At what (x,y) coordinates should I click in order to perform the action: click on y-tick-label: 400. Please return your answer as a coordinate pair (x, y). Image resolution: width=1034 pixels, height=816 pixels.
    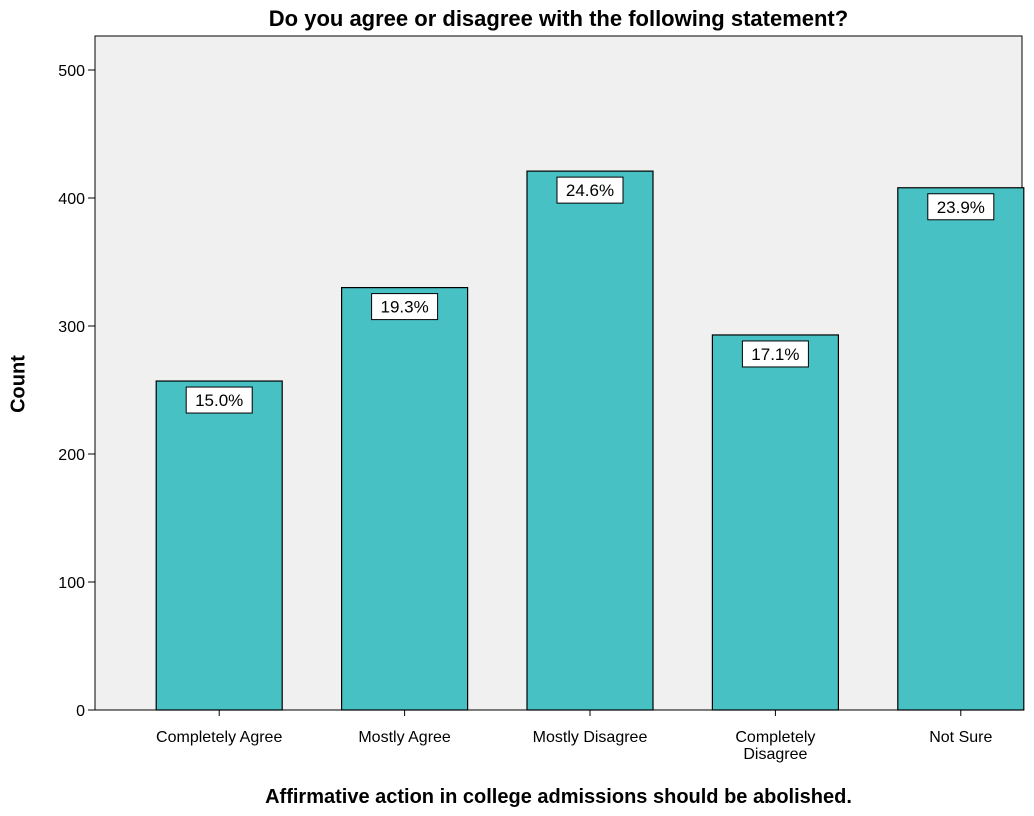
    Looking at the image, I should click on (71, 199).